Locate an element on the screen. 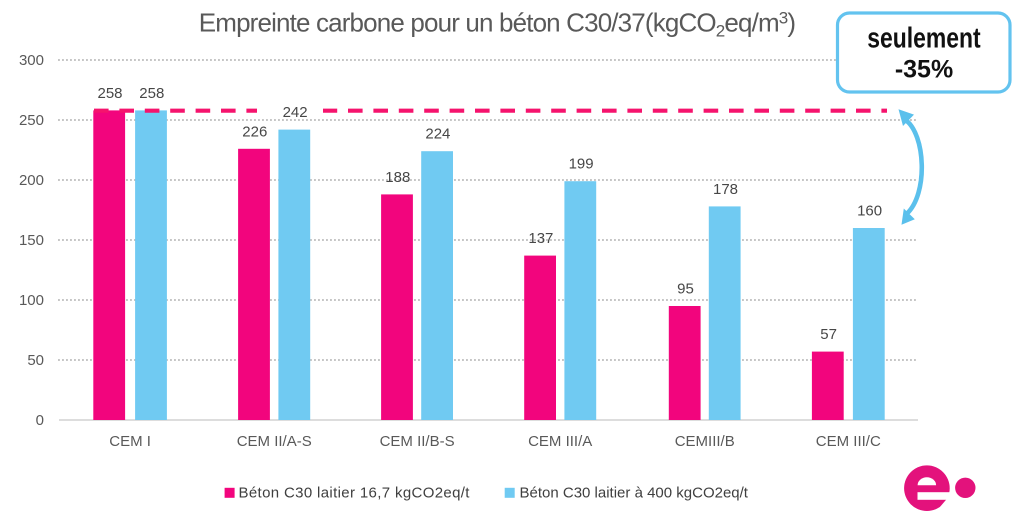 The image size is (1024, 526). svg-text: 224 is located at coordinates (437, 134).